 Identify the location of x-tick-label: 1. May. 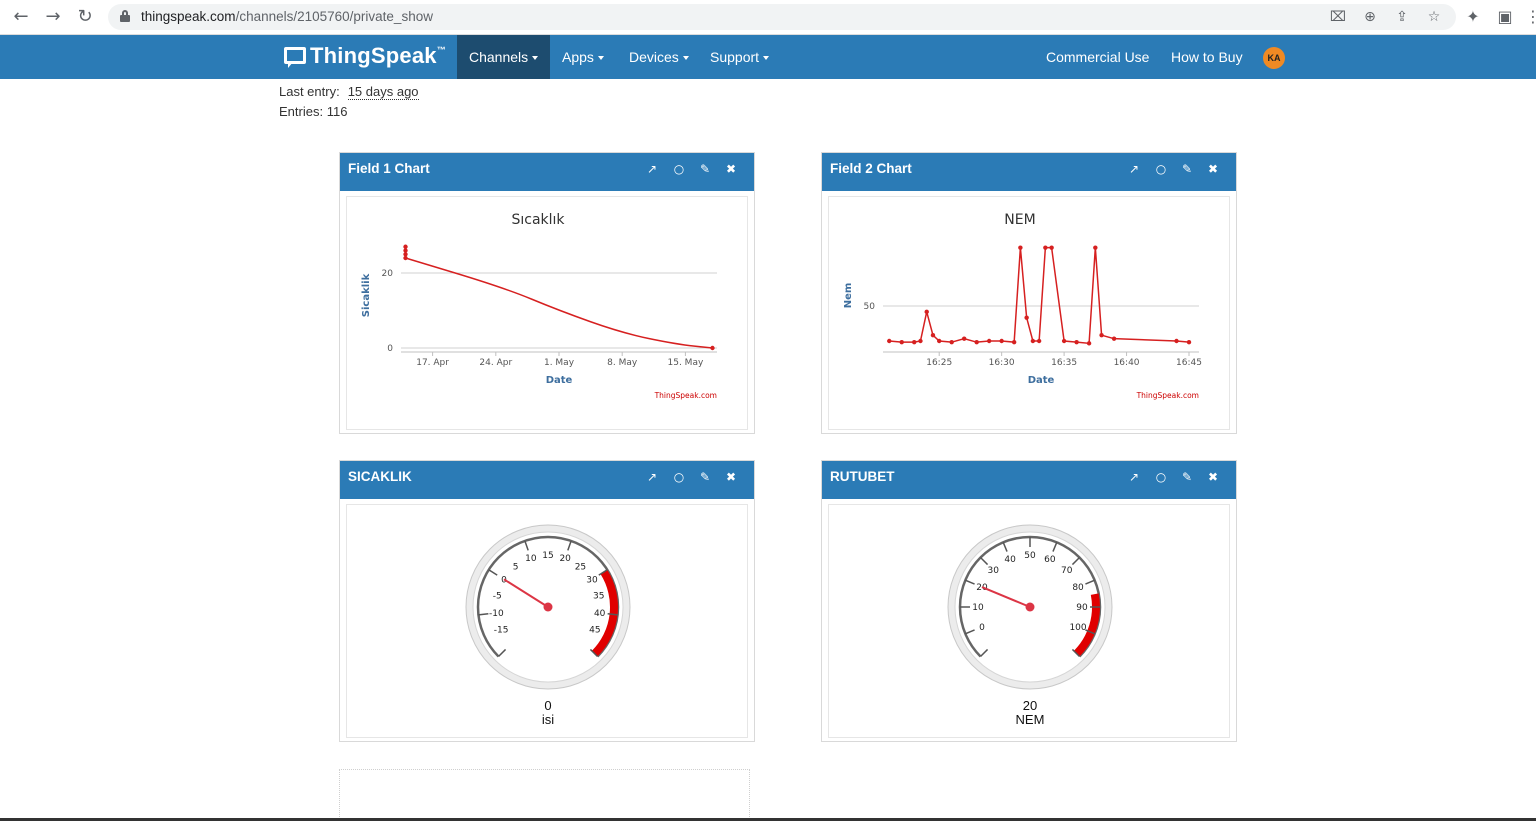
(559, 363).